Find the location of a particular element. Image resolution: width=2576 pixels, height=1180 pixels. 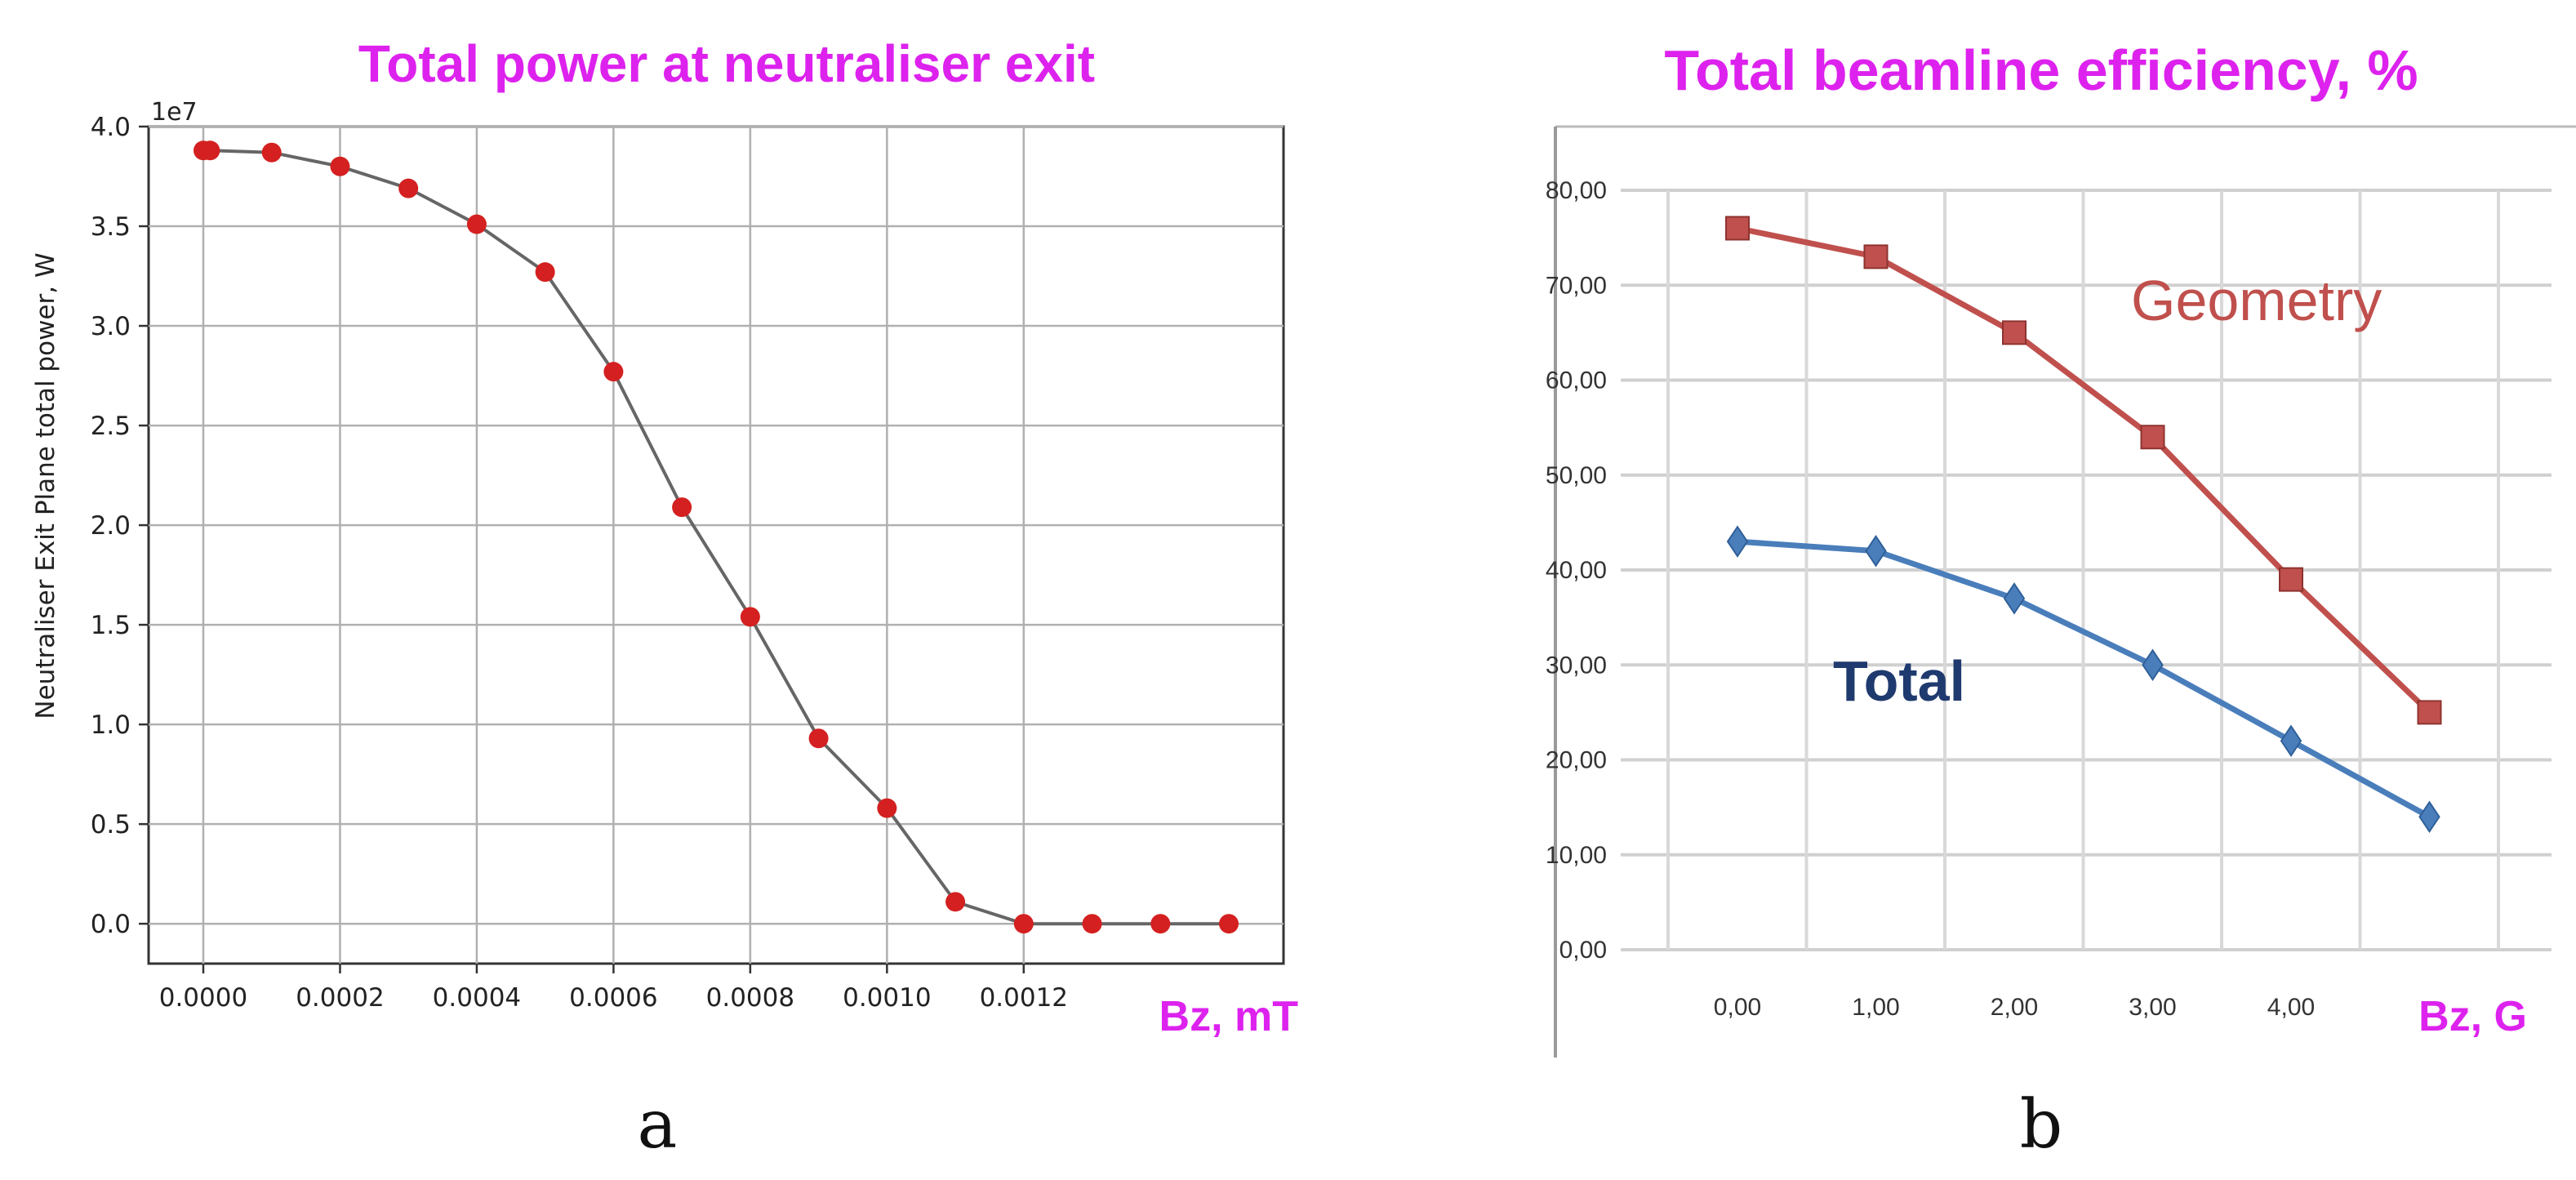

chart-b-series-lines is located at coordinates (2084, 522).